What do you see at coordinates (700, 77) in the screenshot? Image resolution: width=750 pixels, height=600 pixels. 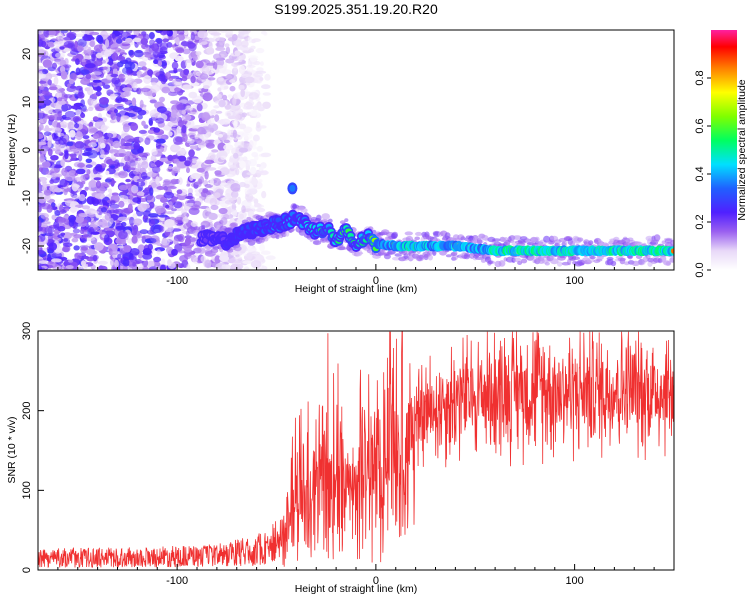 I see `colorbar-tick-label: 0.8` at bounding box center [700, 77].